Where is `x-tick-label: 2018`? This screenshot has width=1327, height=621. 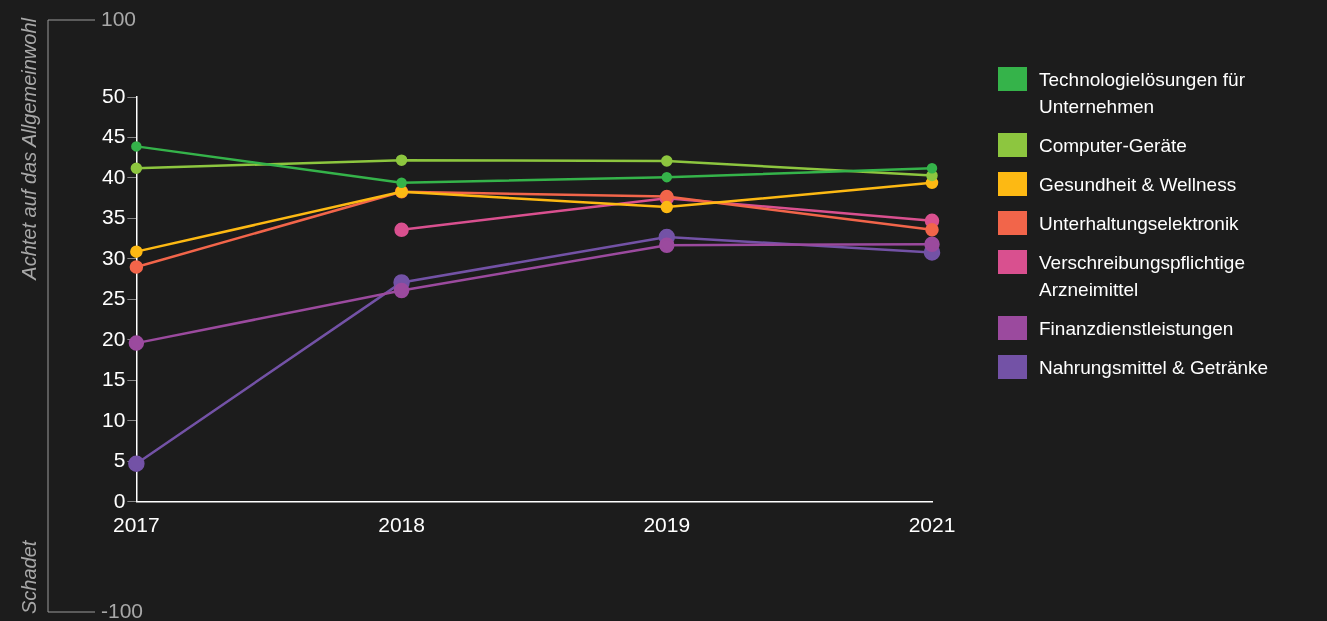
x-tick-label: 2018 is located at coordinates (401, 525).